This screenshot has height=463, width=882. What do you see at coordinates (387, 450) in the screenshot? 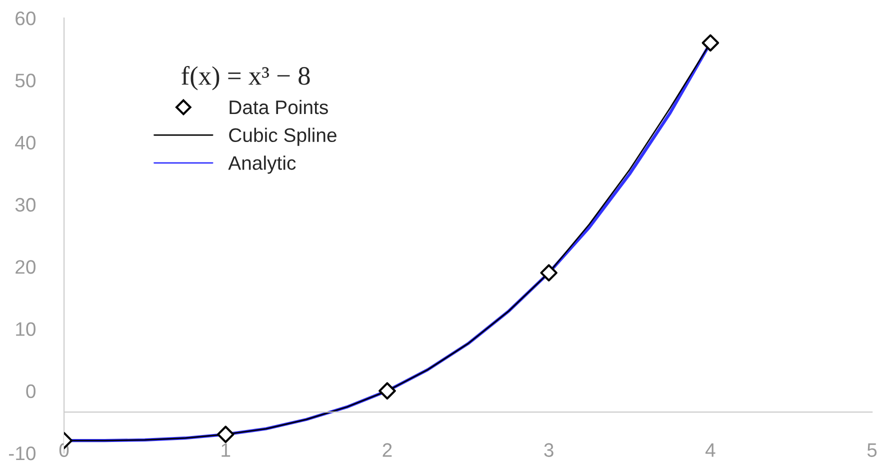
I see `x-tick-label: 2` at bounding box center [387, 450].